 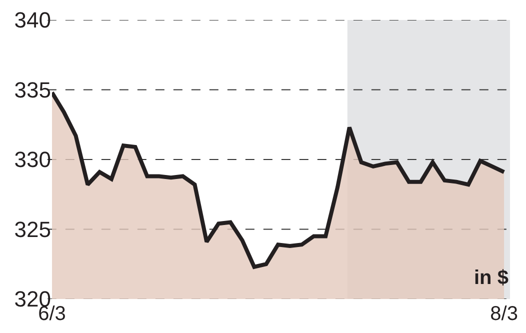 What do you see at coordinates (32, 20) in the screenshot?
I see `y-tick-label: 340` at bounding box center [32, 20].